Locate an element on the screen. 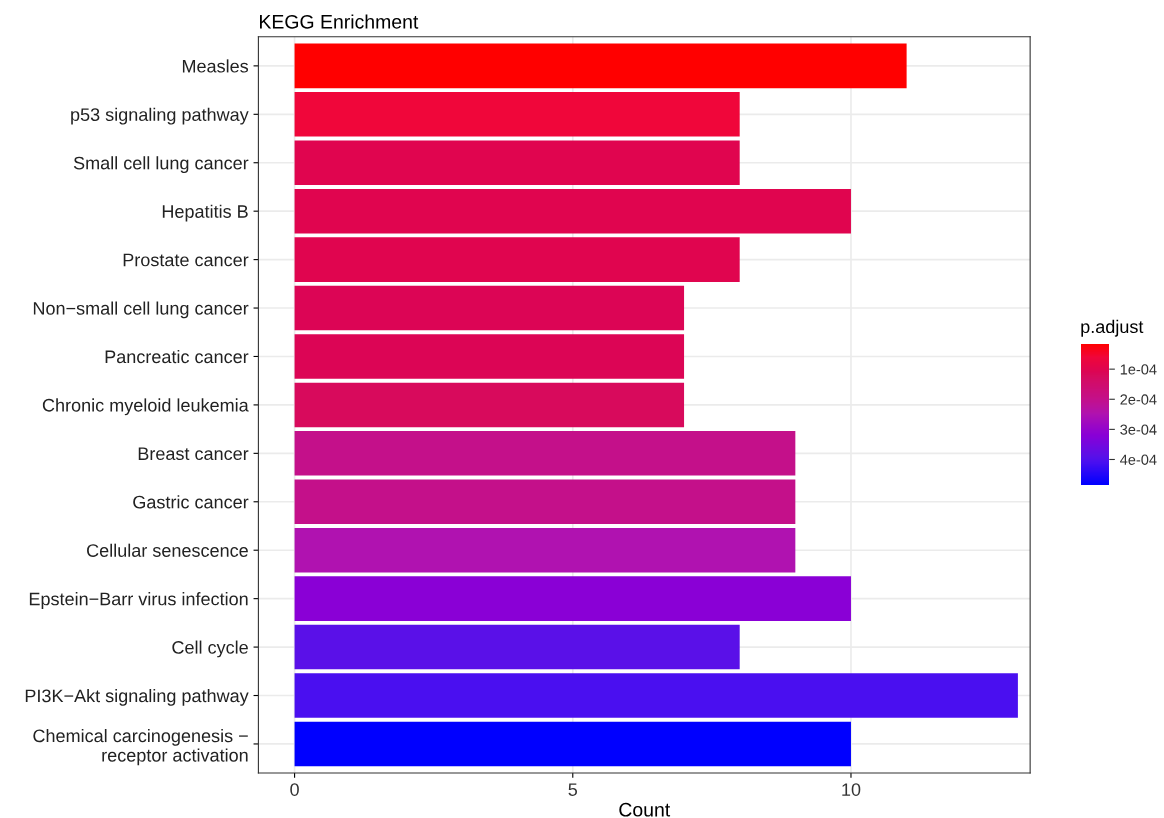 The height and width of the screenshot is (818, 1164). x-tick-label: 5 is located at coordinates (573, 789).